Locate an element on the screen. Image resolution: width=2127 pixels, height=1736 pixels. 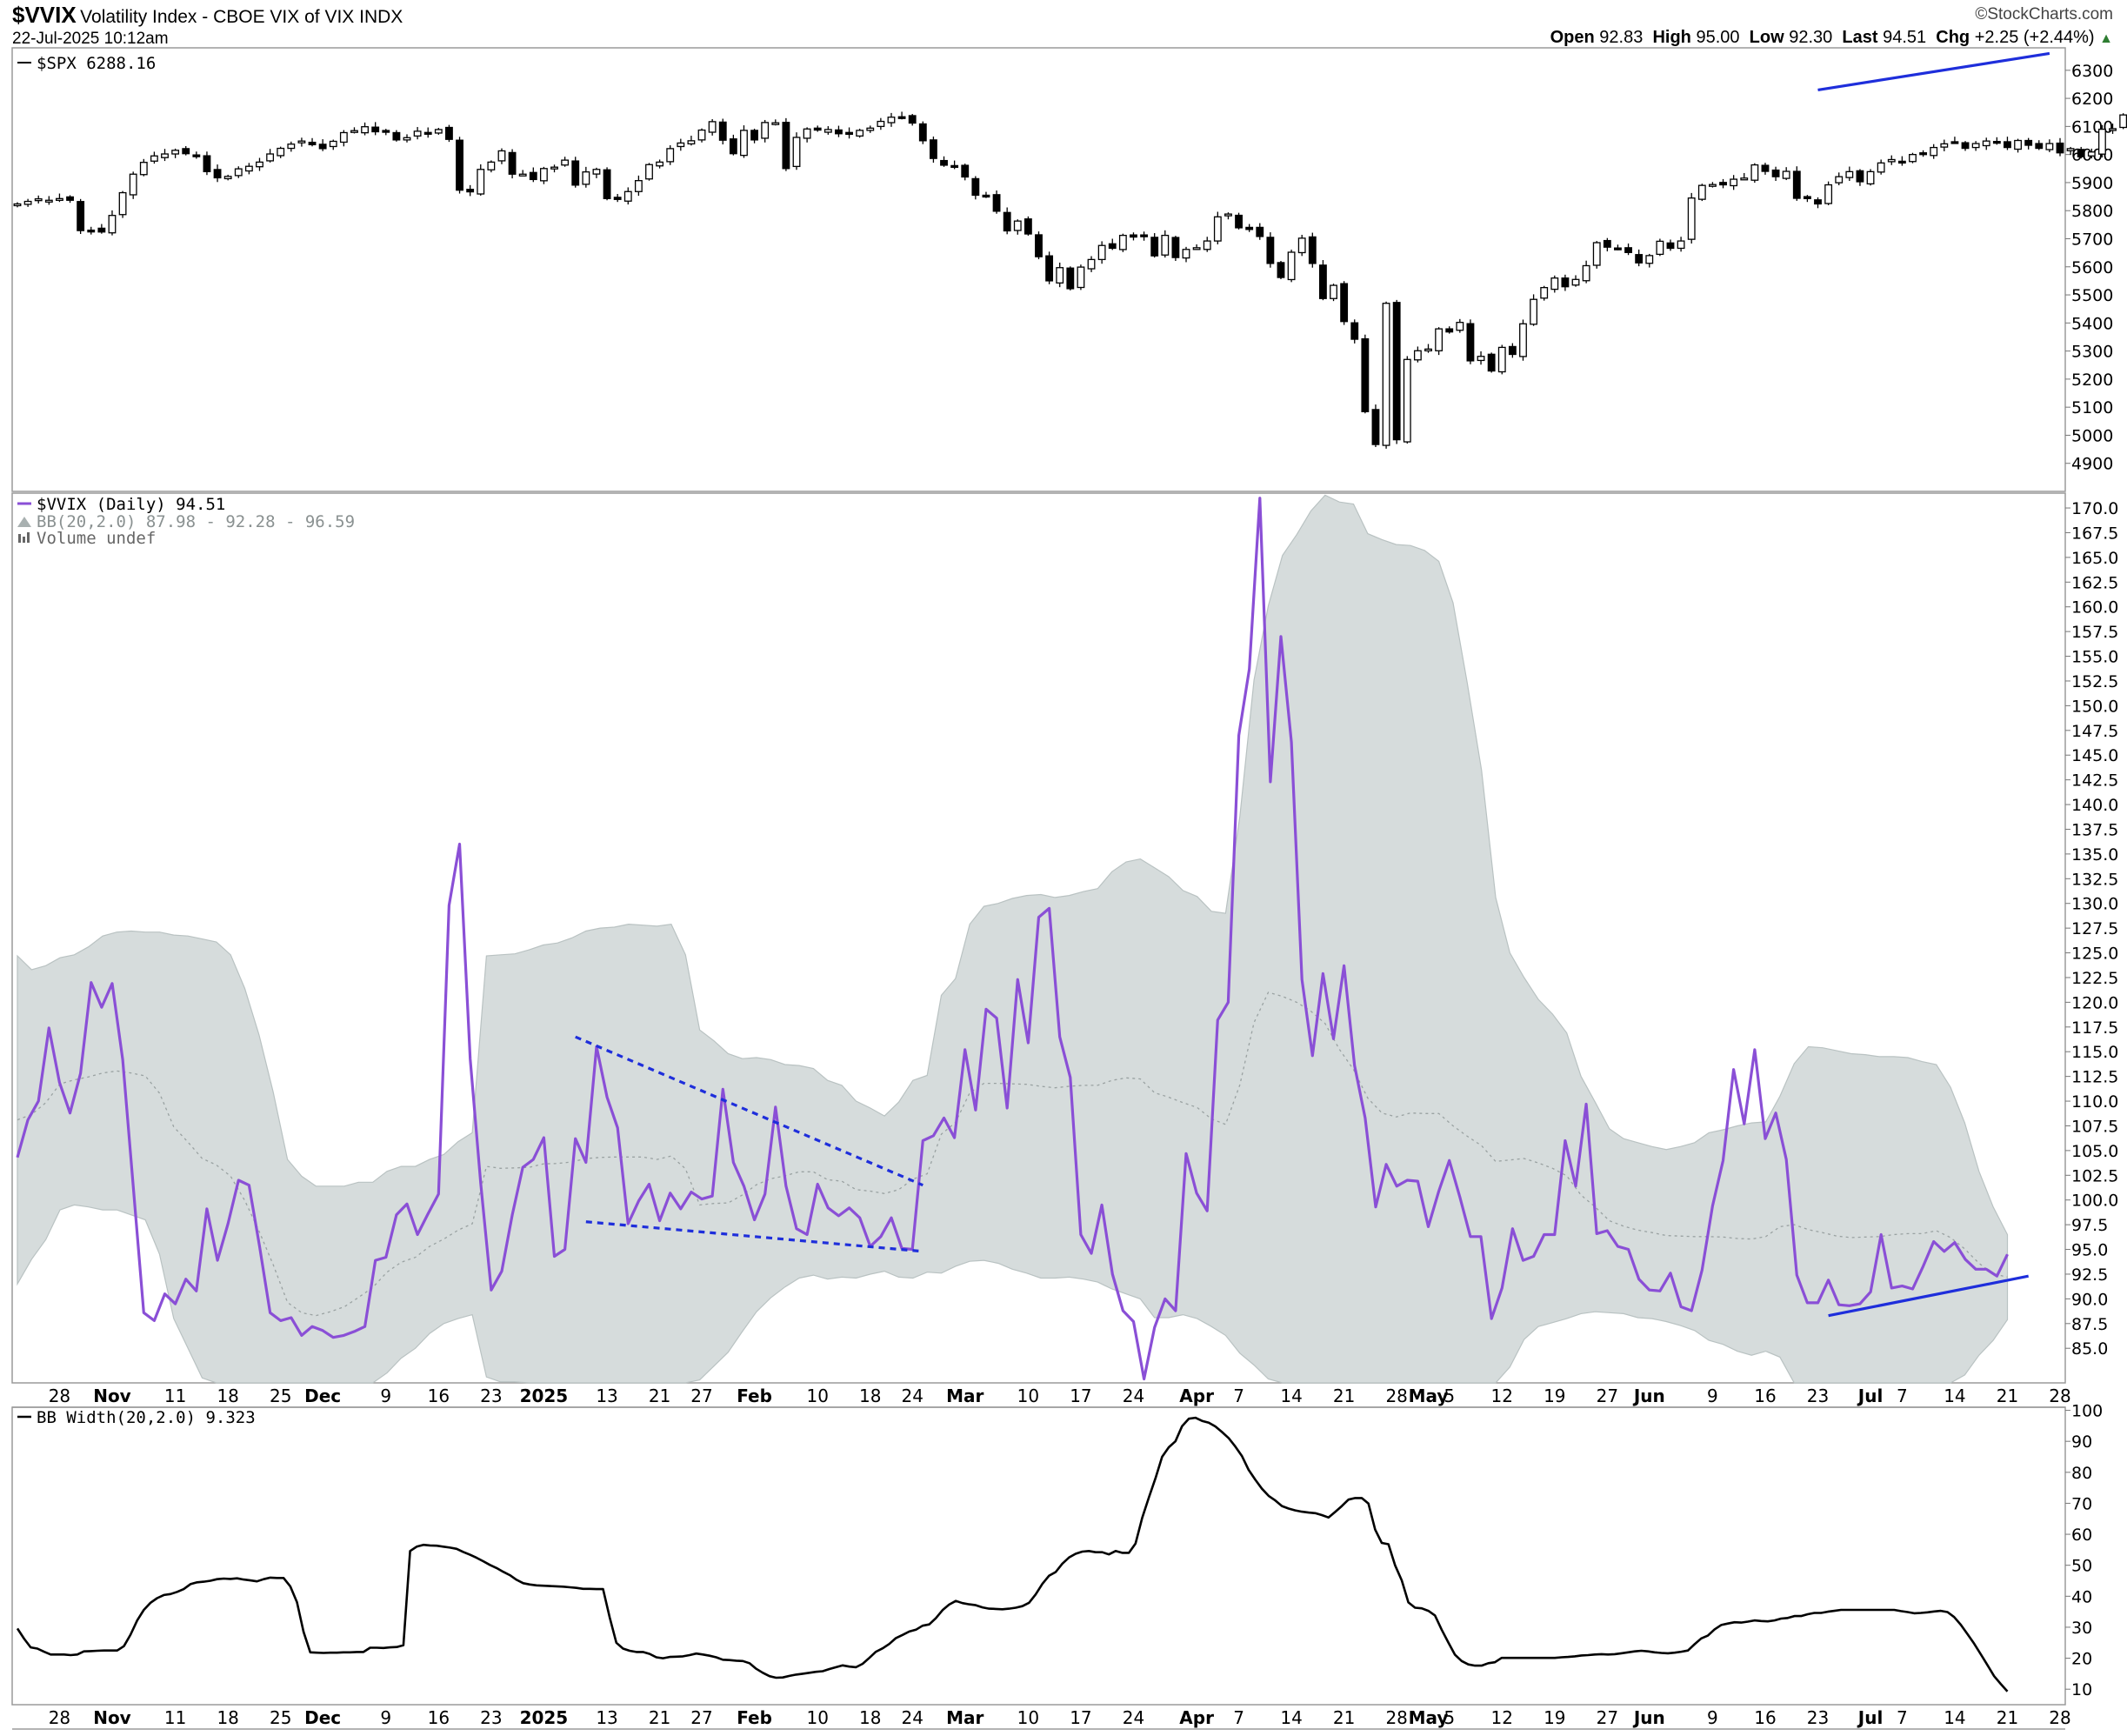
bbwidth-line is located at coordinates (1013, 1554).